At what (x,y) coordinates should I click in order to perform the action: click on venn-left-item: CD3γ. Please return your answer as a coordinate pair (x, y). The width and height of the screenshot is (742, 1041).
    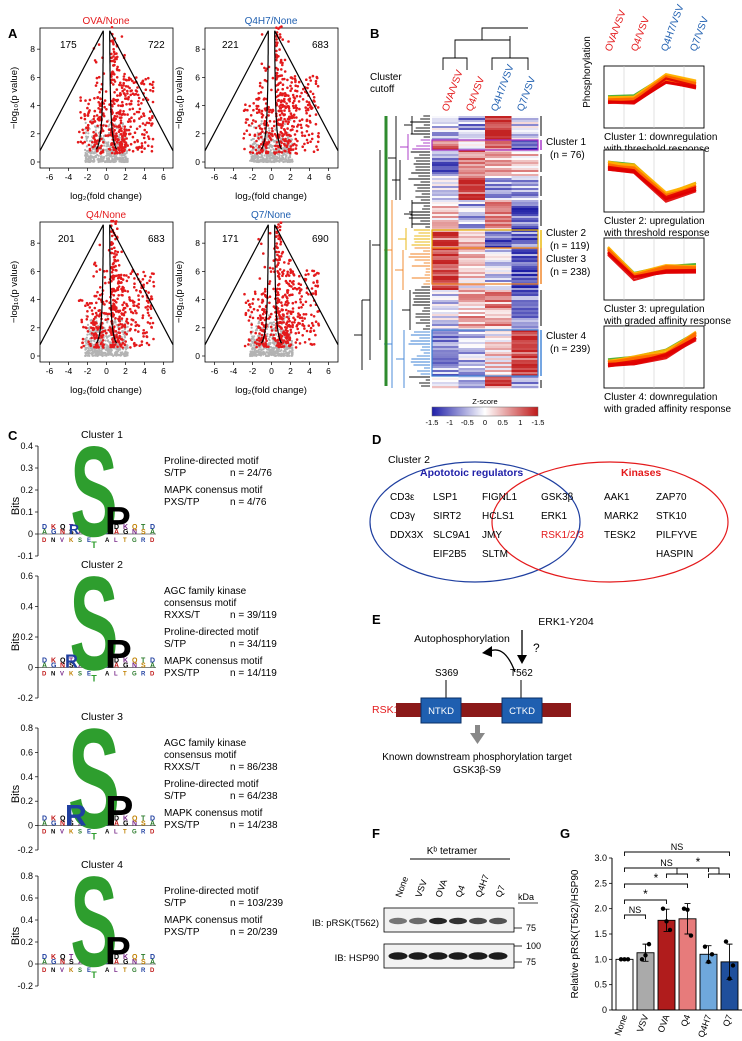
    Looking at the image, I should click on (402, 516).